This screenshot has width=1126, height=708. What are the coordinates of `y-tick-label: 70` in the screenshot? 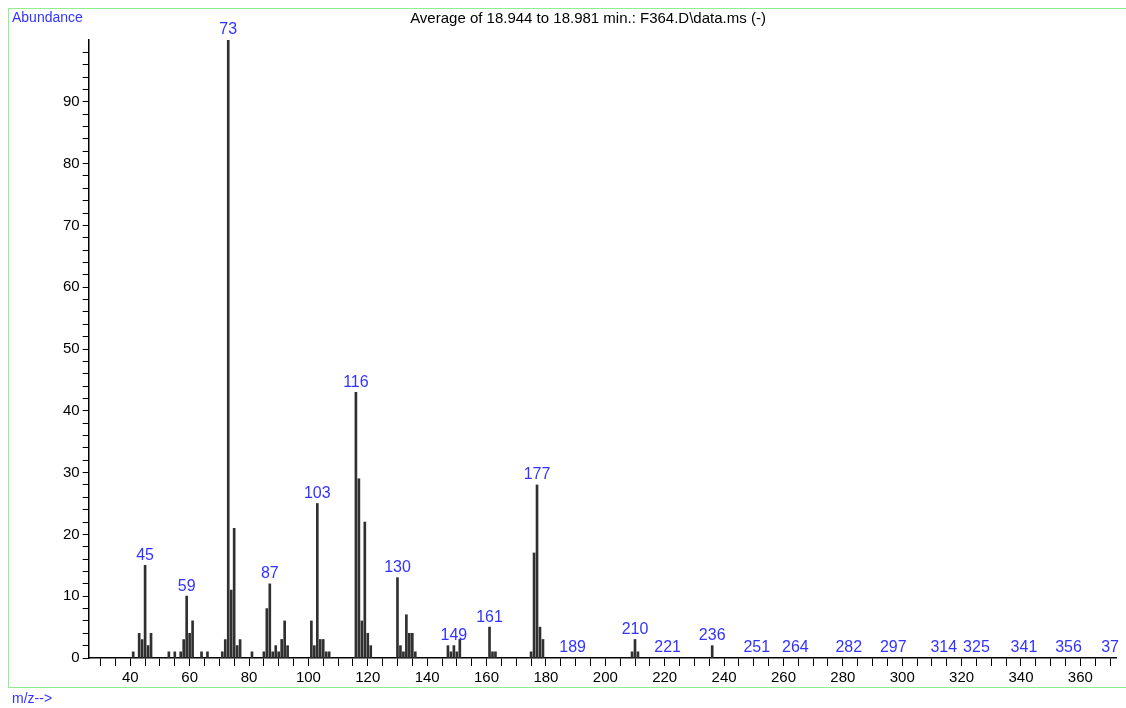 It's located at (71, 224).